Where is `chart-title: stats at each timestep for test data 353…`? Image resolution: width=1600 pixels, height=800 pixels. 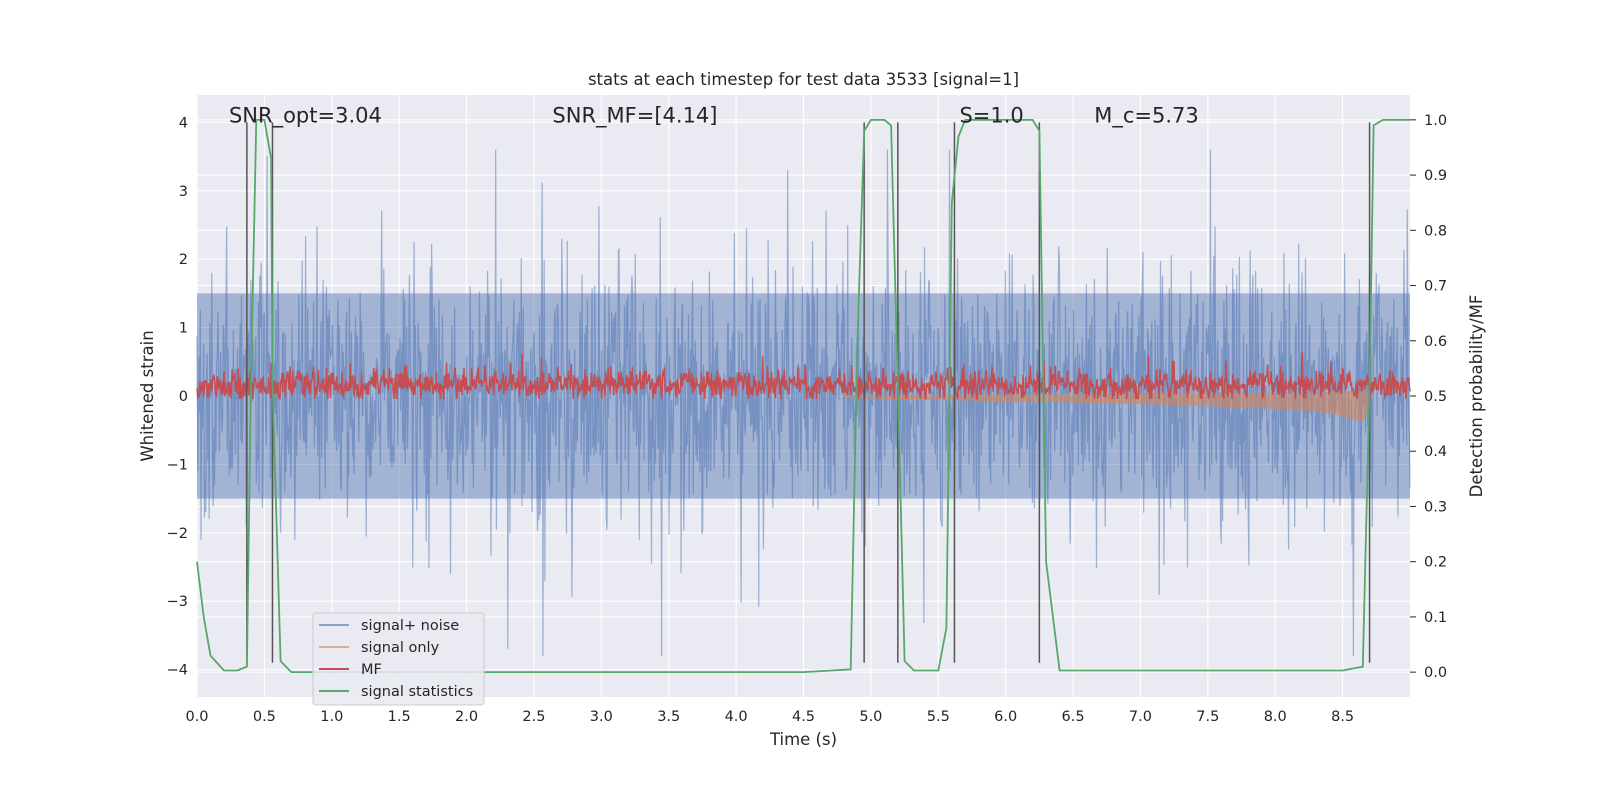
chart-title: stats at each timestep for test data 353… is located at coordinates (803, 79).